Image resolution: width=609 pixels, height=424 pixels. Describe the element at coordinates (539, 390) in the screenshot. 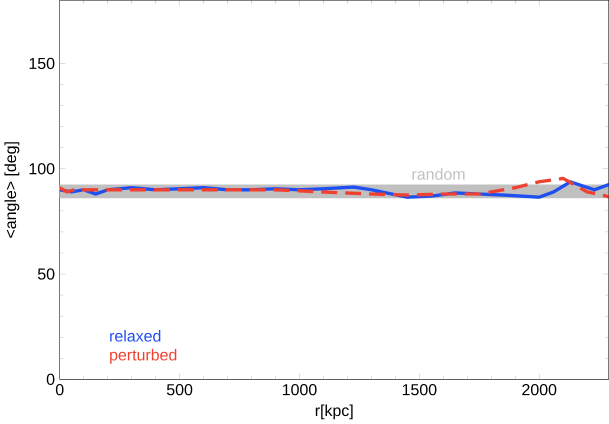

I see `x-tick-label: 2000` at that location.